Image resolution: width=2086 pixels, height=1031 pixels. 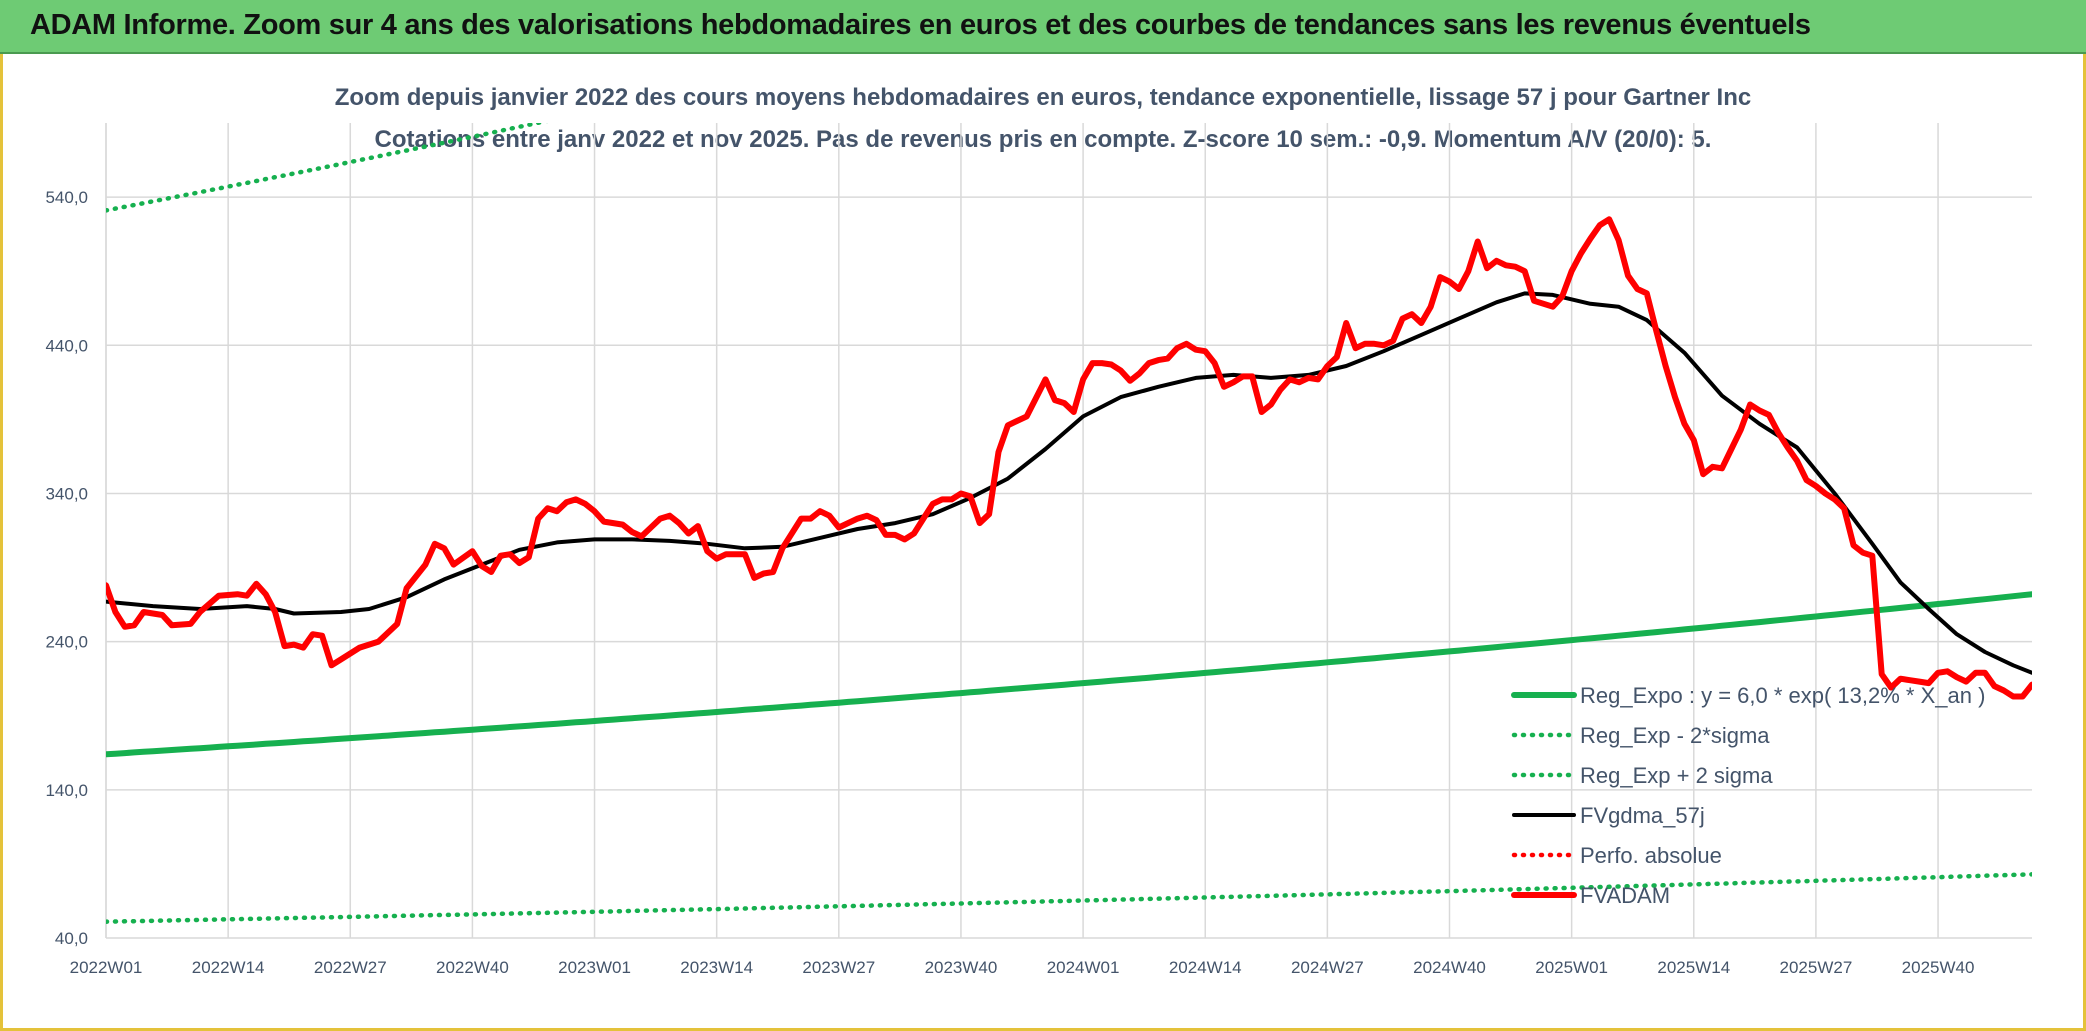 I want to click on y-tick-label: 540,0, so click(x=66, y=197).